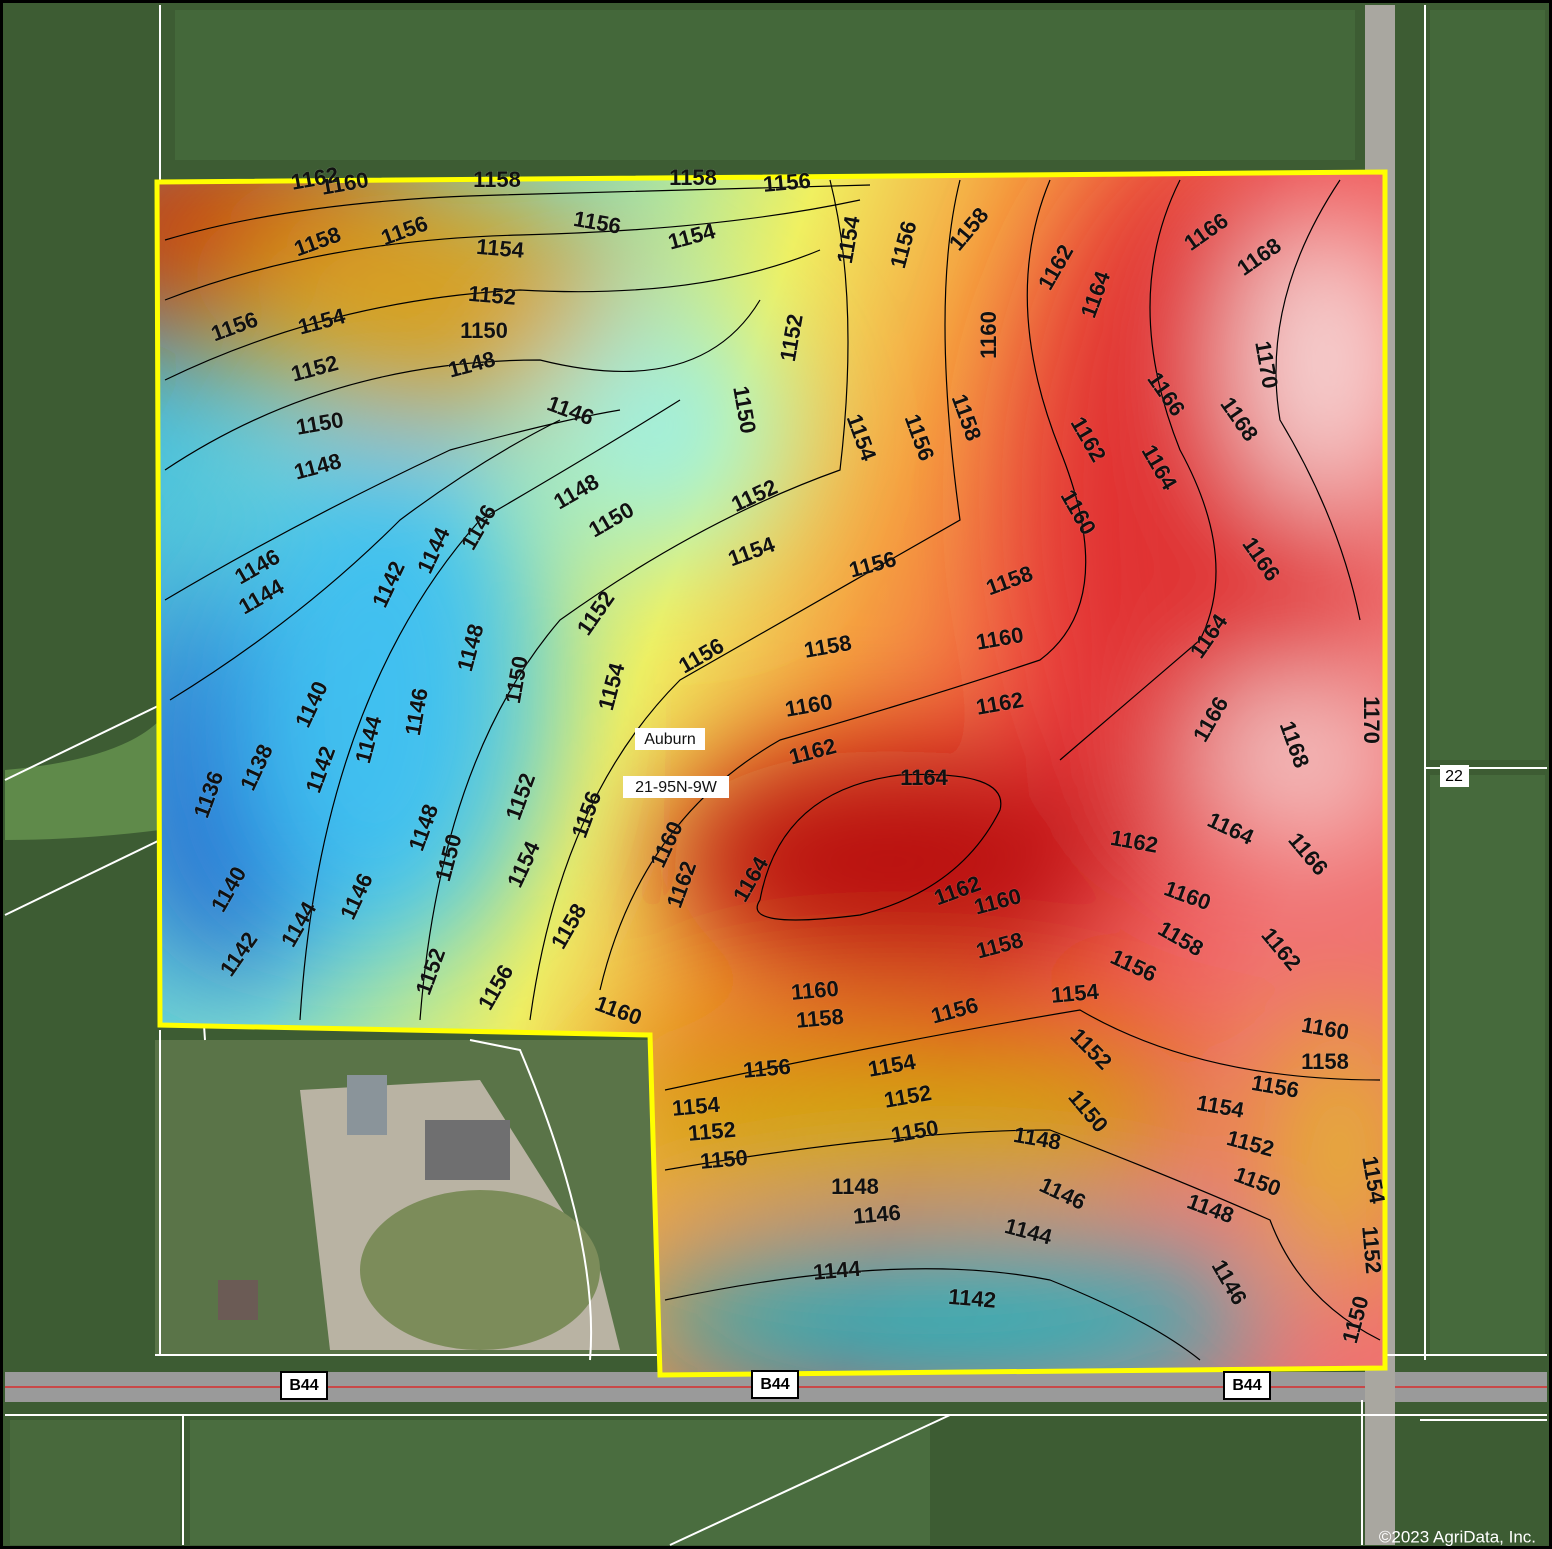 The height and width of the screenshot is (1549, 1552). Describe the element at coordinates (924, 777) in the screenshot. I see `contour-label: 1164` at that location.